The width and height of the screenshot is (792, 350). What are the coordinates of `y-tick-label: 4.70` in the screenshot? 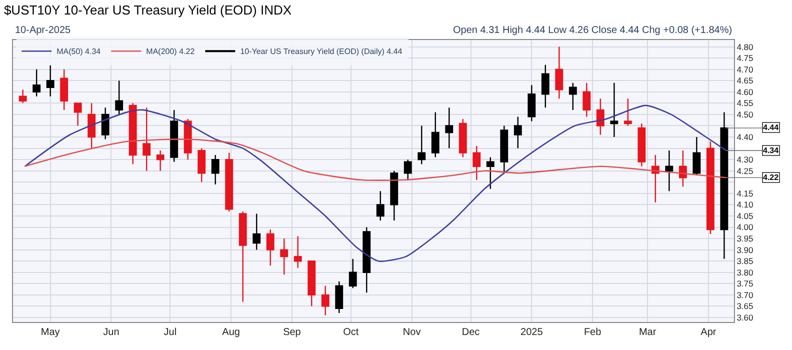 It's located at (745, 69).